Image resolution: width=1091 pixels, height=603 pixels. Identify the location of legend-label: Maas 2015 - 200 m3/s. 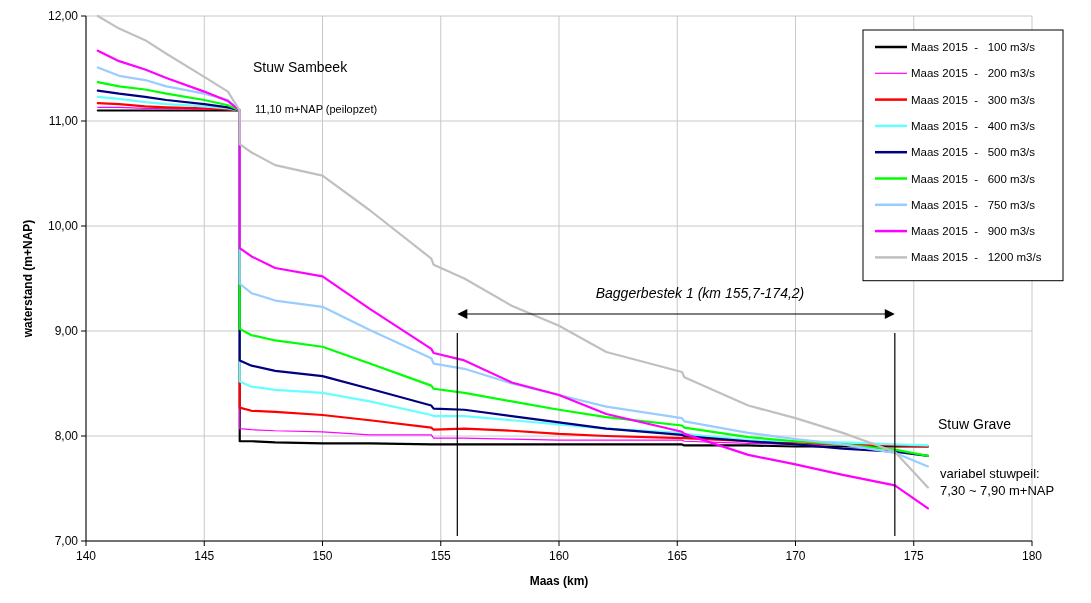
(973, 73).